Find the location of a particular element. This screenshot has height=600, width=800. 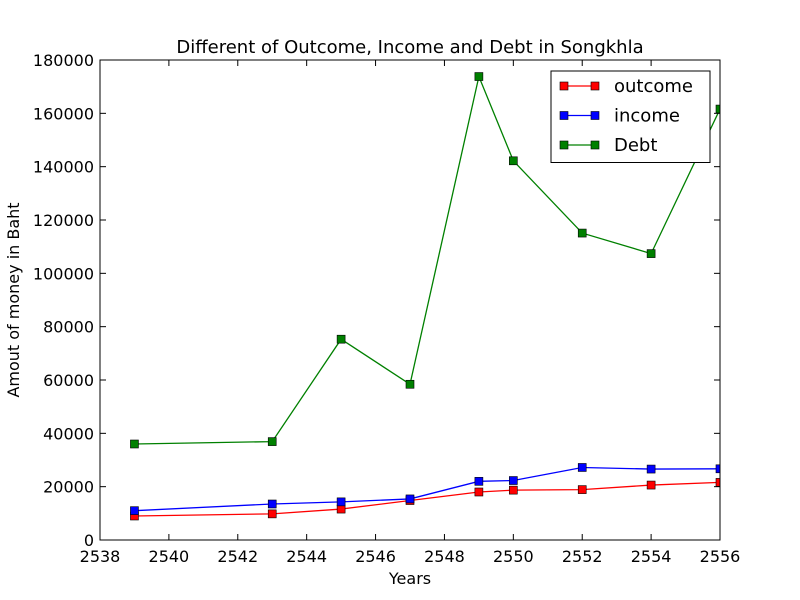

x-tick-label: 2540 is located at coordinates (169, 556).